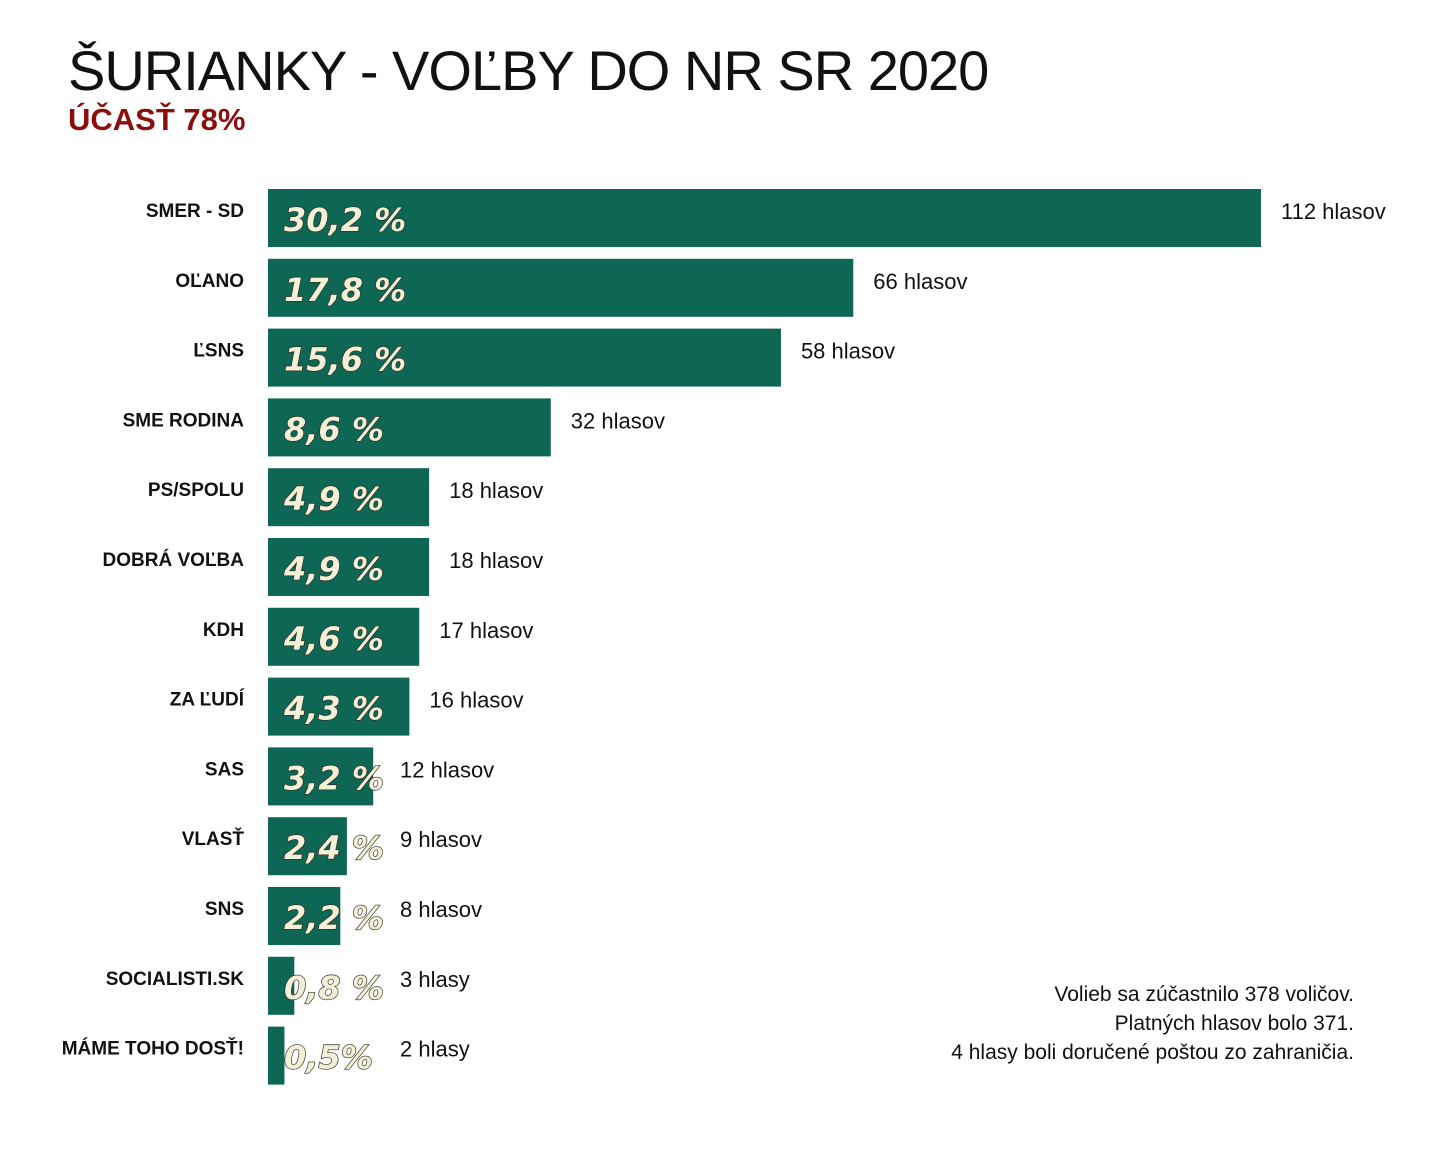 The height and width of the screenshot is (1167, 1438). What do you see at coordinates (174, 560) in the screenshot?
I see `category-label-dobra-volba: DOBRÁ VOĽBA` at bounding box center [174, 560].